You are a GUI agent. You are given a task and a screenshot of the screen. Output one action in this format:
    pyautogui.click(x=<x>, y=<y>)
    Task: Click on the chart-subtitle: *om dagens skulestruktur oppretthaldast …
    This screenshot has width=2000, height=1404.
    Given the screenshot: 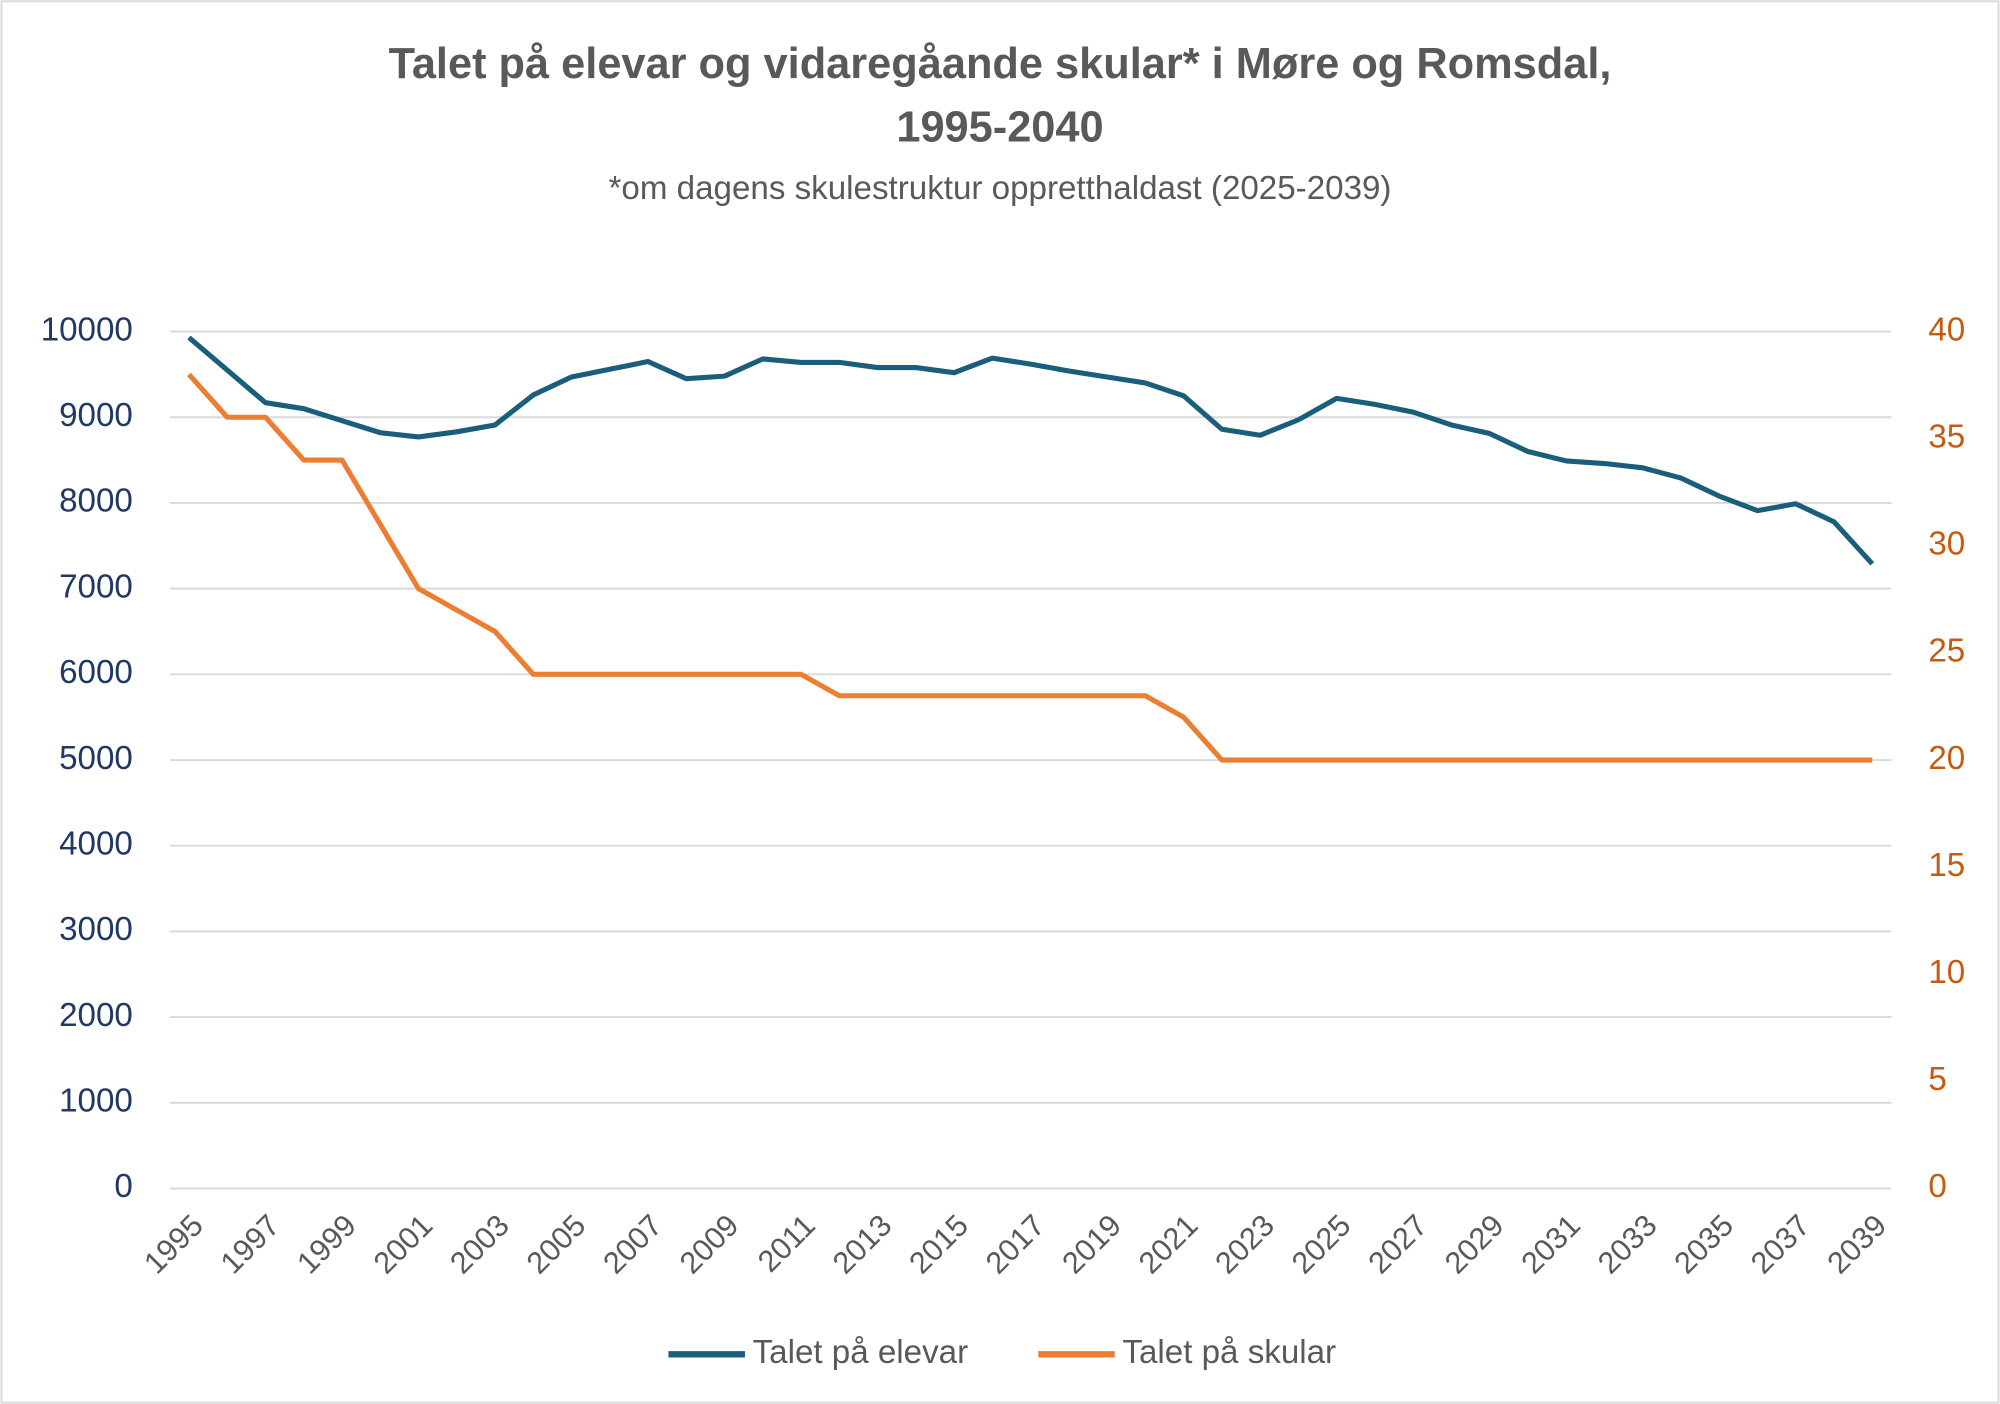 What is the action you would take?
    pyautogui.click(x=1000, y=188)
    